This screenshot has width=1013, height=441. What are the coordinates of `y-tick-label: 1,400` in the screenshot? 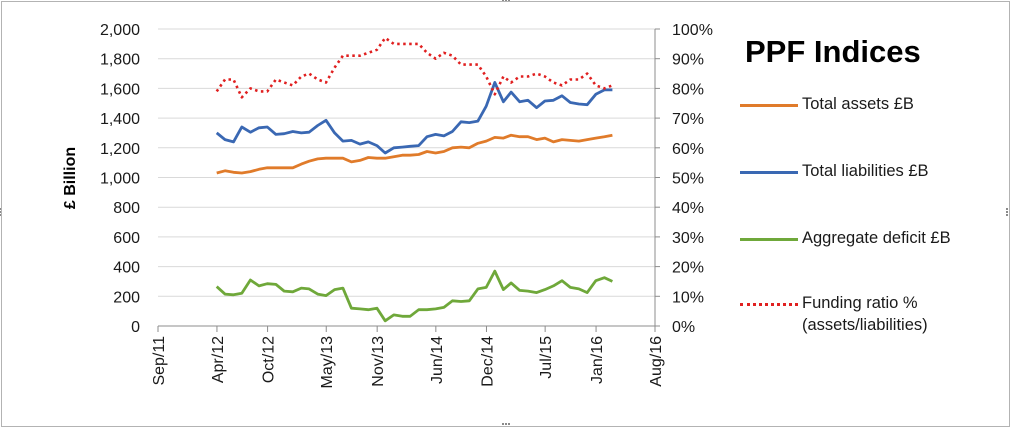 It's located at (120, 119).